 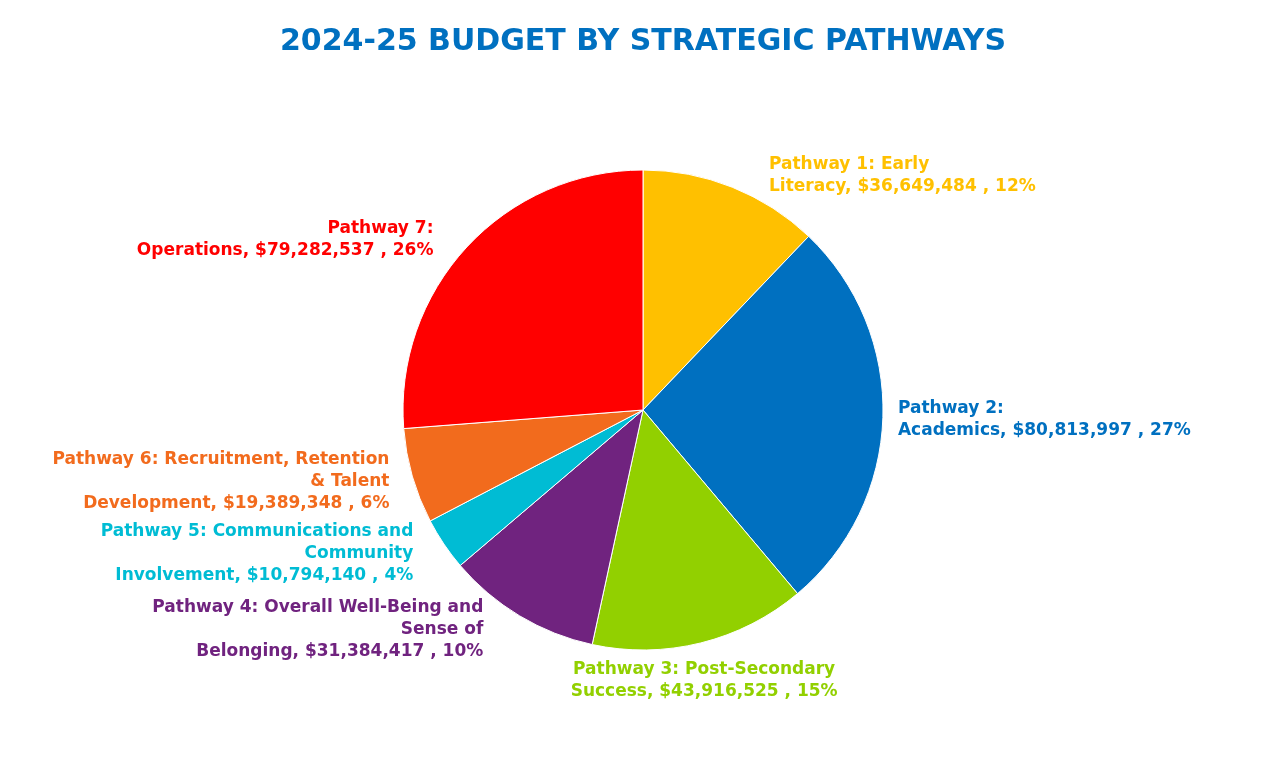 I want to click on slice-label: Pathway 3: Post-Secondary Success, $43,916,525 , 15%, so click(x=704, y=678).